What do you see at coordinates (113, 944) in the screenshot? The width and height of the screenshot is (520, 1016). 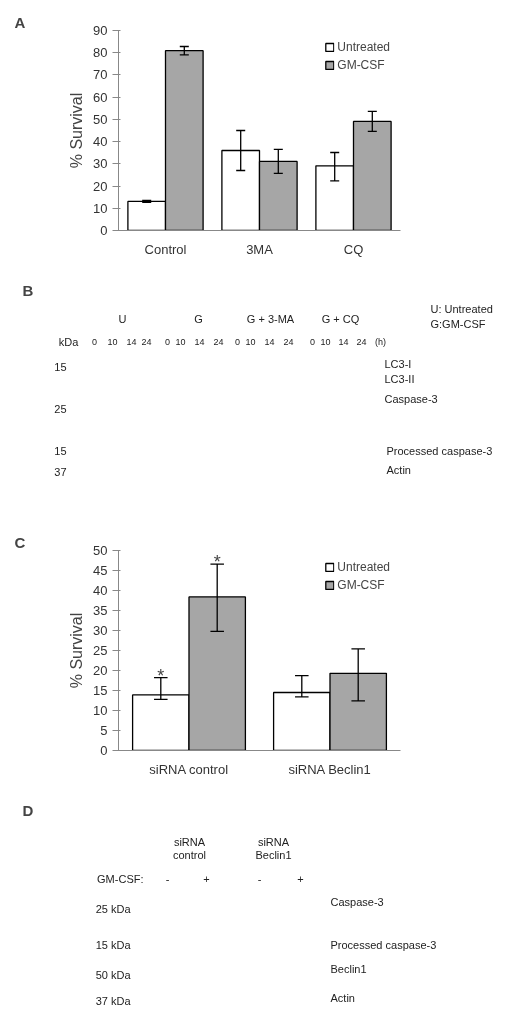 I see `text: 15 kDa` at bounding box center [113, 944].